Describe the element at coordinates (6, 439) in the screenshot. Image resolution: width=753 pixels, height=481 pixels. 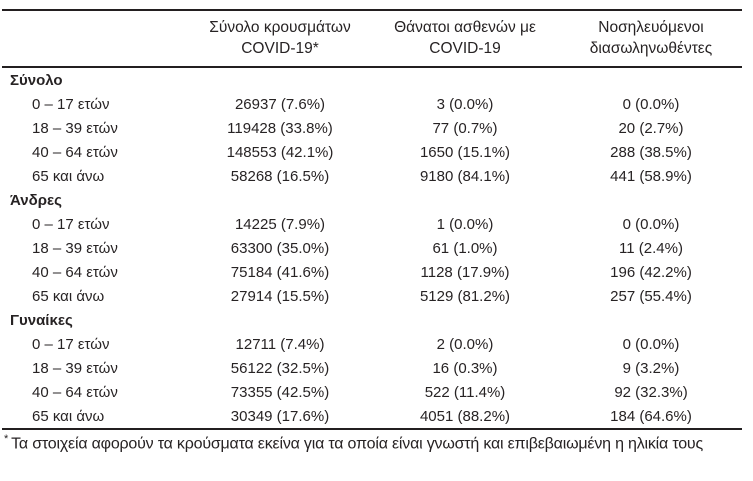
I see `footnote-asterisk: *` at that location.